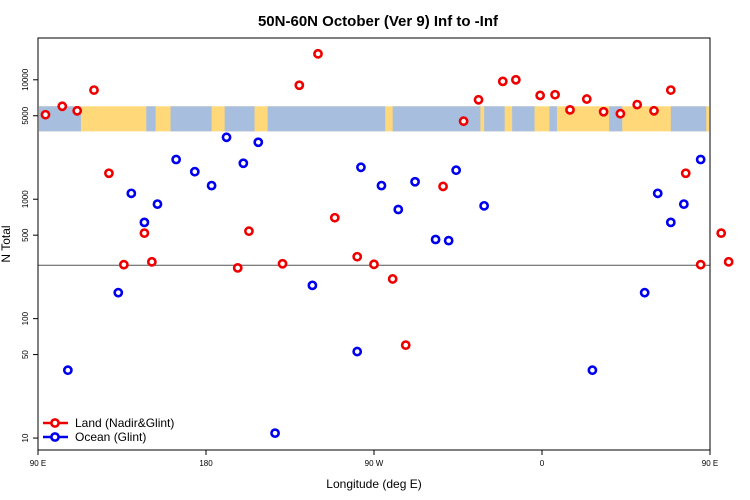 The width and height of the screenshot is (750, 500). What do you see at coordinates (6, 243) in the screenshot?
I see `y-axis-label: N Total` at bounding box center [6, 243].